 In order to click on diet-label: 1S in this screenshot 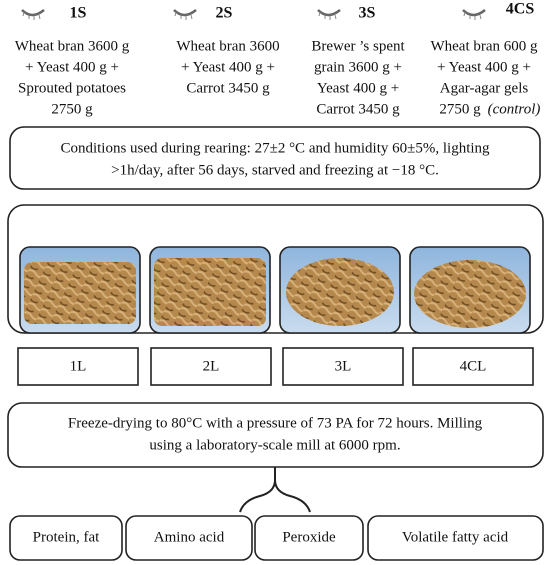, I will do `click(78, 13)`.